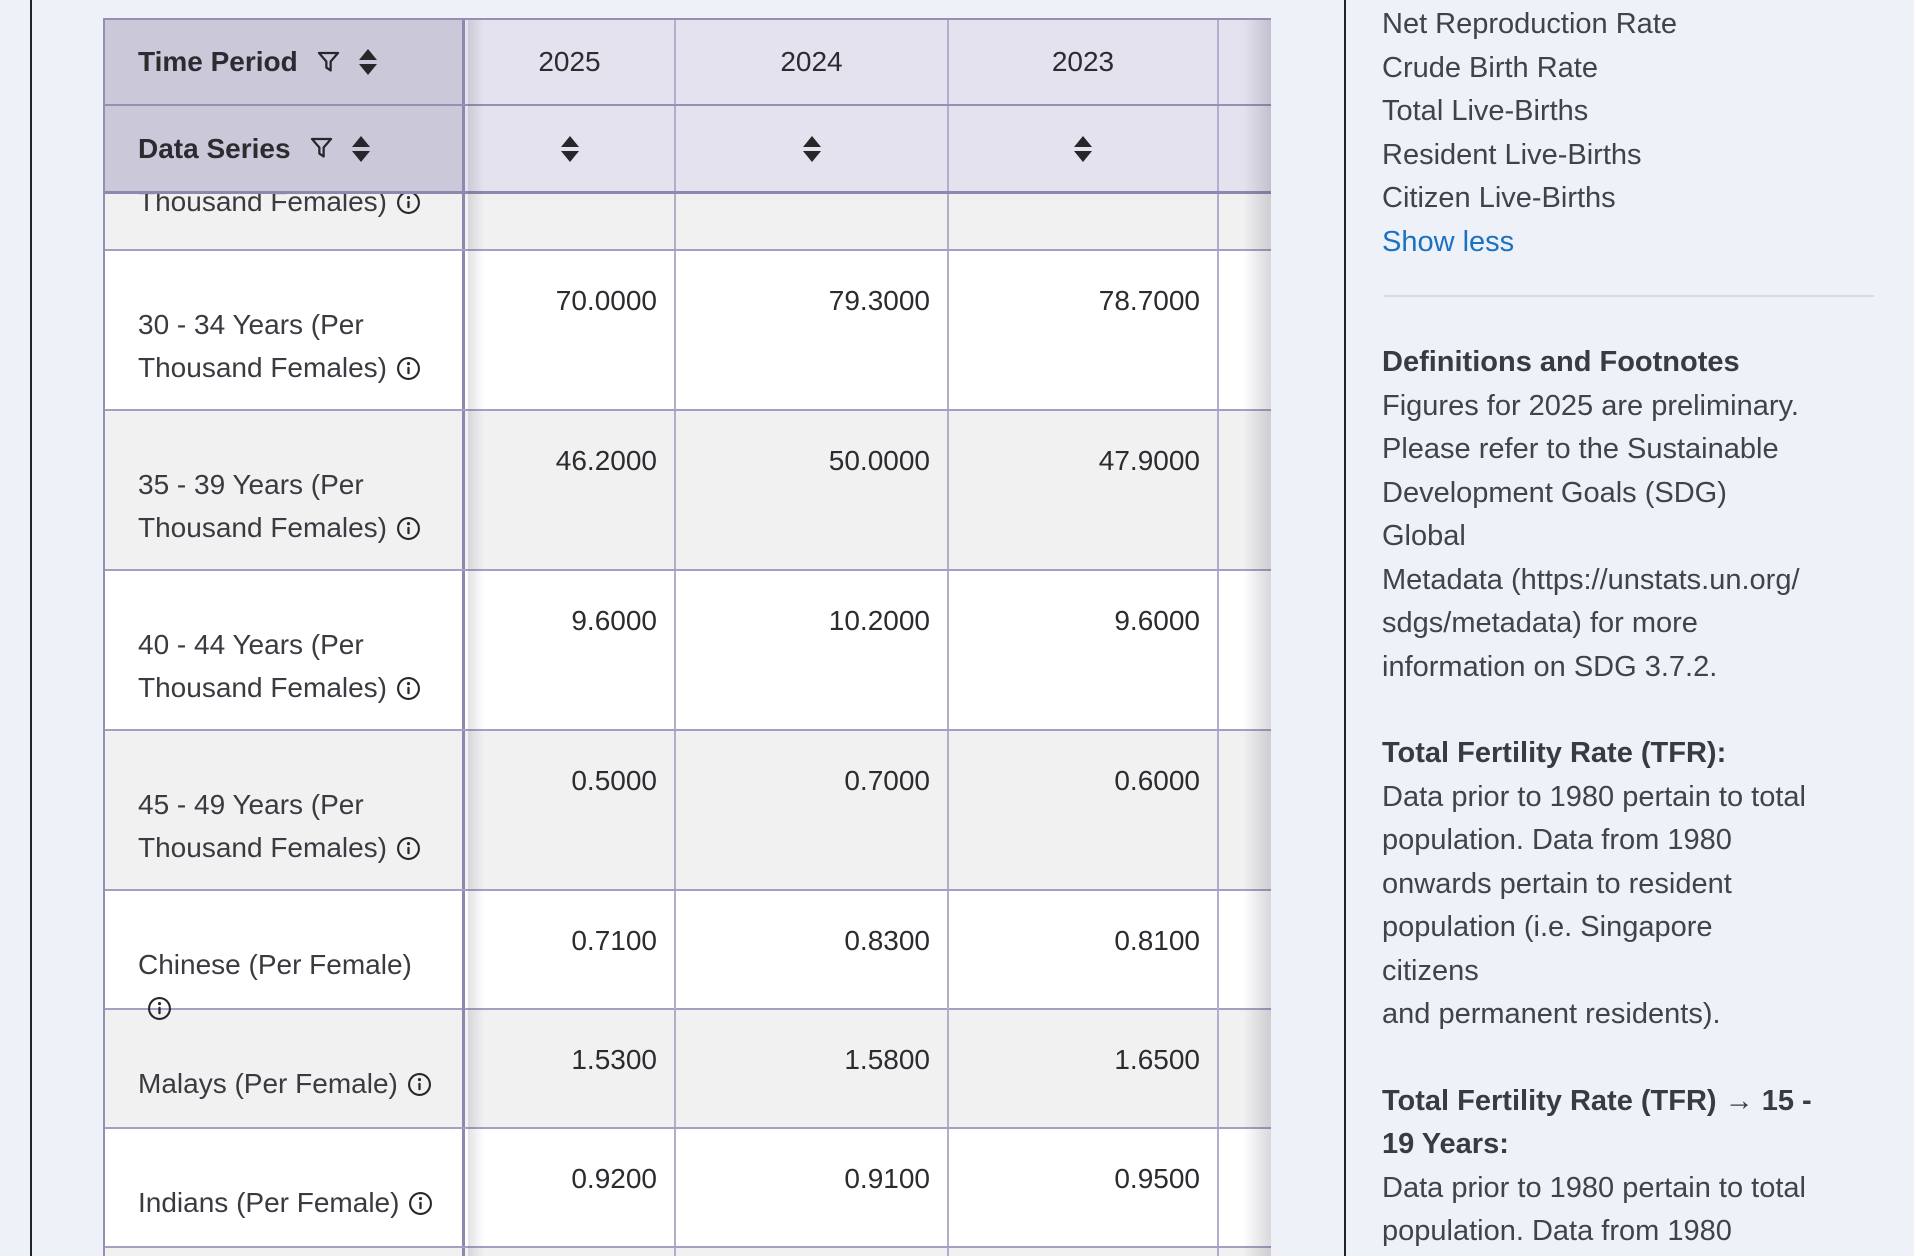 The width and height of the screenshot is (1914, 1256). Describe the element at coordinates (1245, 62) in the screenshot. I see `year-column-header-clipped` at that location.